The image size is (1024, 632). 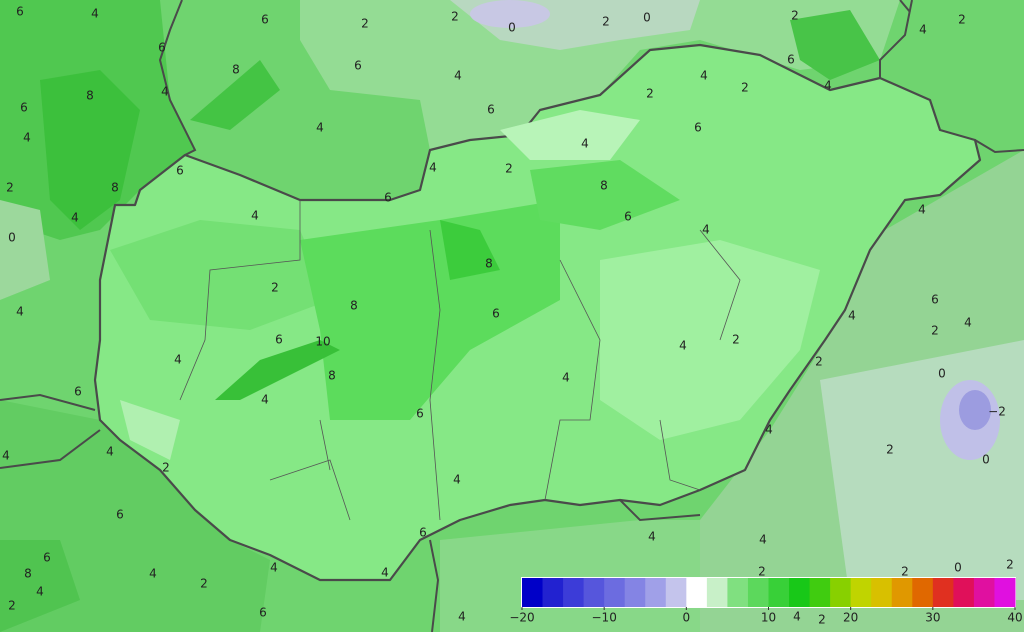 What do you see at coordinates (766, 601) in the screenshot?
I see `colorbar: −20 −10 0 10 20 30 40` at bounding box center [766, 601].